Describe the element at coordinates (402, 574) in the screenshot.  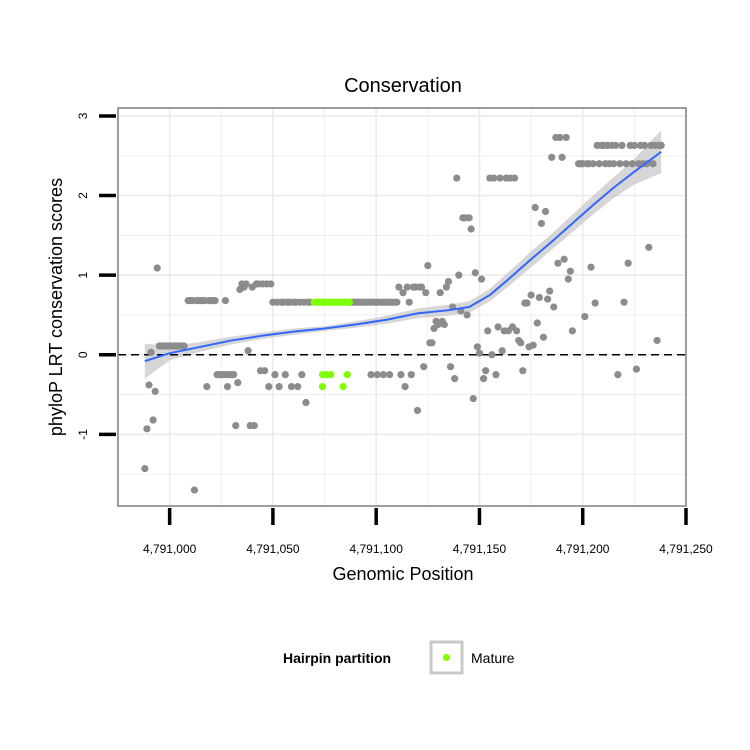
I see `x-axis-title: Genomic Position` at that location.